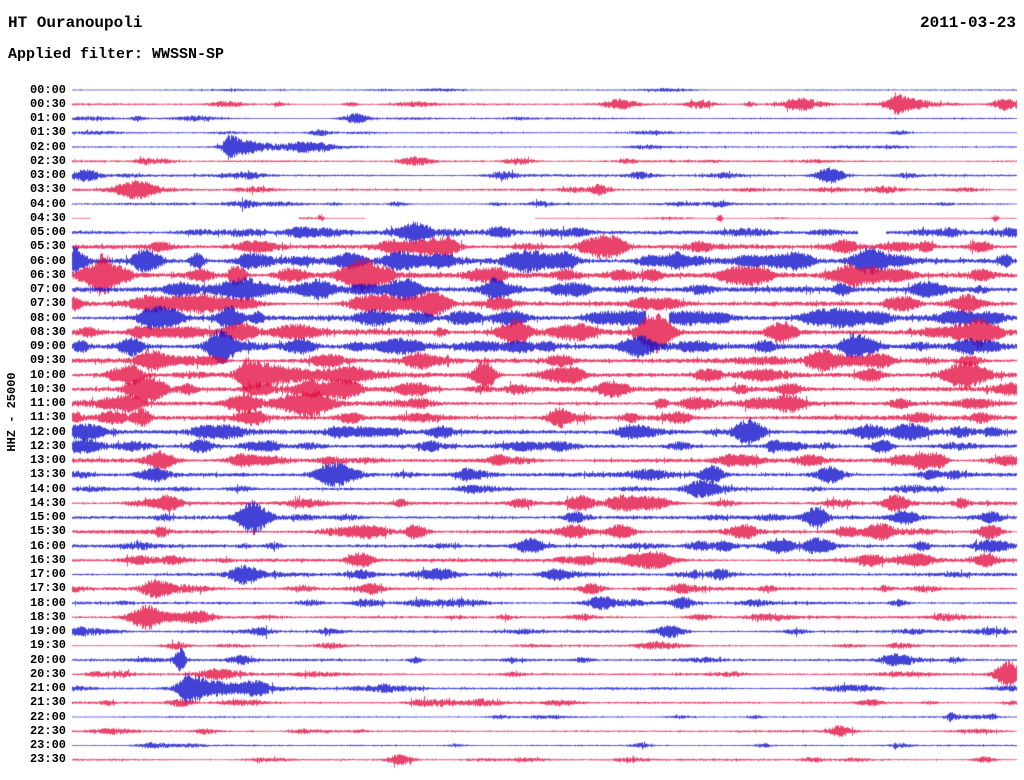 The image size is (1024, 780). What do you see at coordinates (47, 146) in the screenshot?
I see `time-label: 02:00` at bounding box center [47, 146].